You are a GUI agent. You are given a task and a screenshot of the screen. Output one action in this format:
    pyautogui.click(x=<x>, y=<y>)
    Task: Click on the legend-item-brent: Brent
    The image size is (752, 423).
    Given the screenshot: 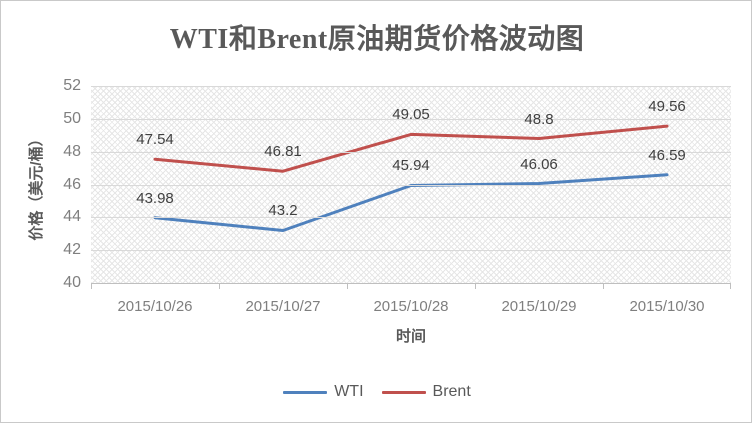 What is the action you would take?
    pyautogui.click(x=426, y=392)
    